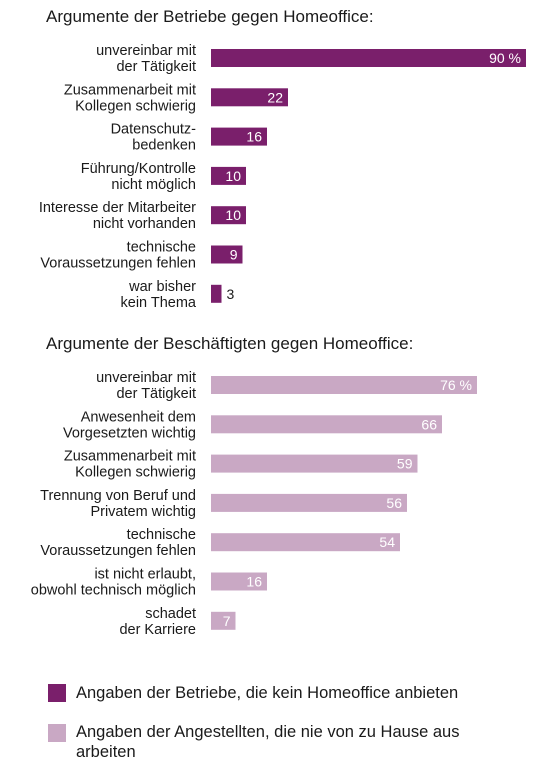 The height and width of the screenshot is (768, 542). I want to click on value-label: 54, so click(387, 542).